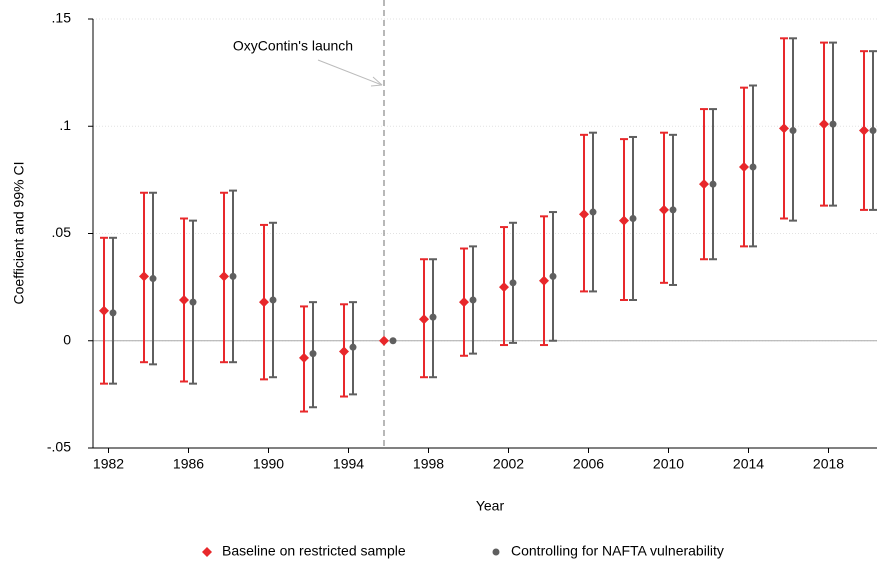 The height and width of the screenshot is (568, 877). I want to click on legend-label: Controlling for NAFTA vulnerability, so click(617, 551).